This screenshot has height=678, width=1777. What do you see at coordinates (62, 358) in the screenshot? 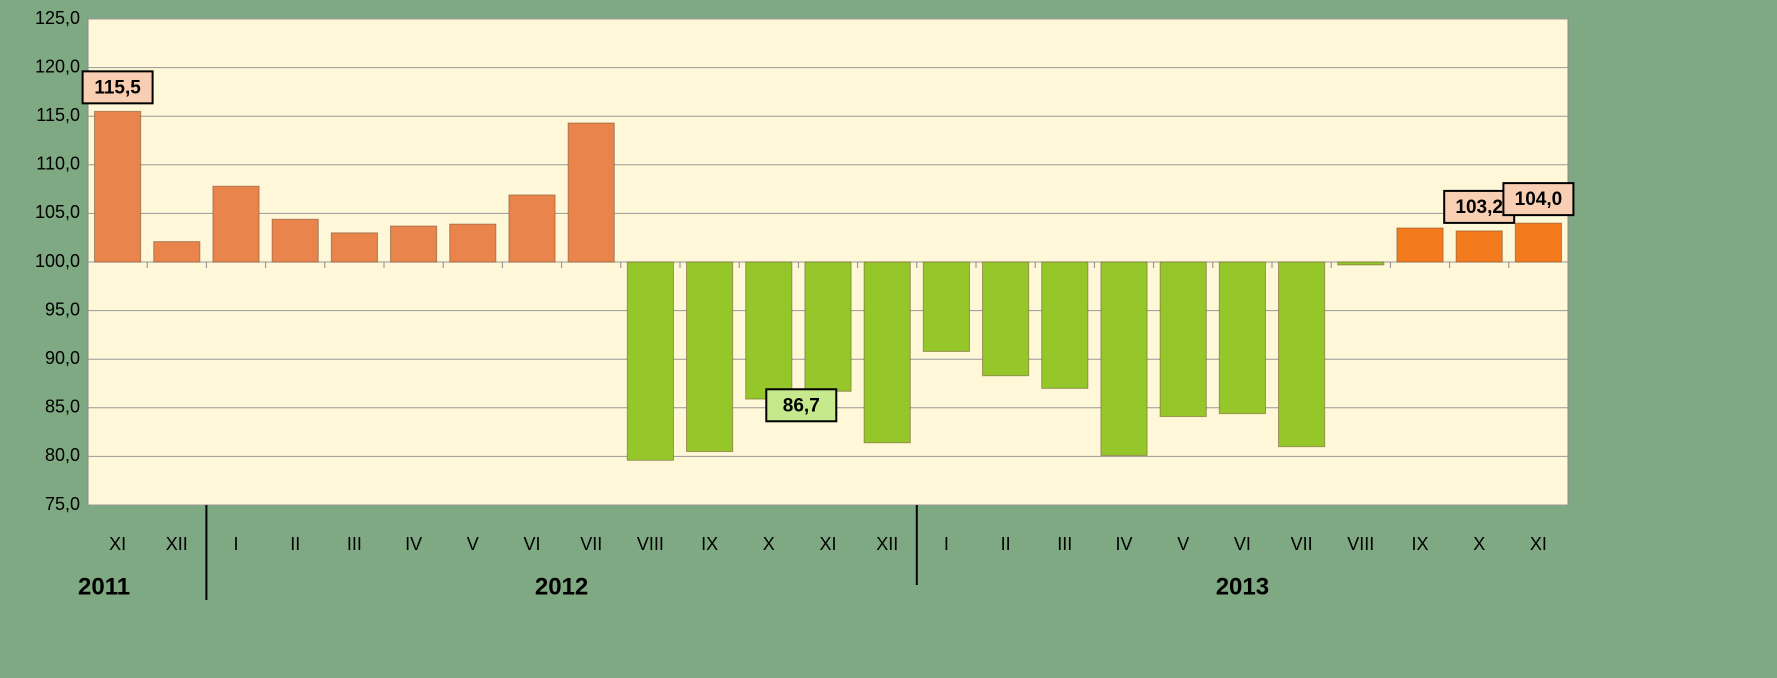
I see `y-tick-label: 90,0` at bounding box center [62, 358].